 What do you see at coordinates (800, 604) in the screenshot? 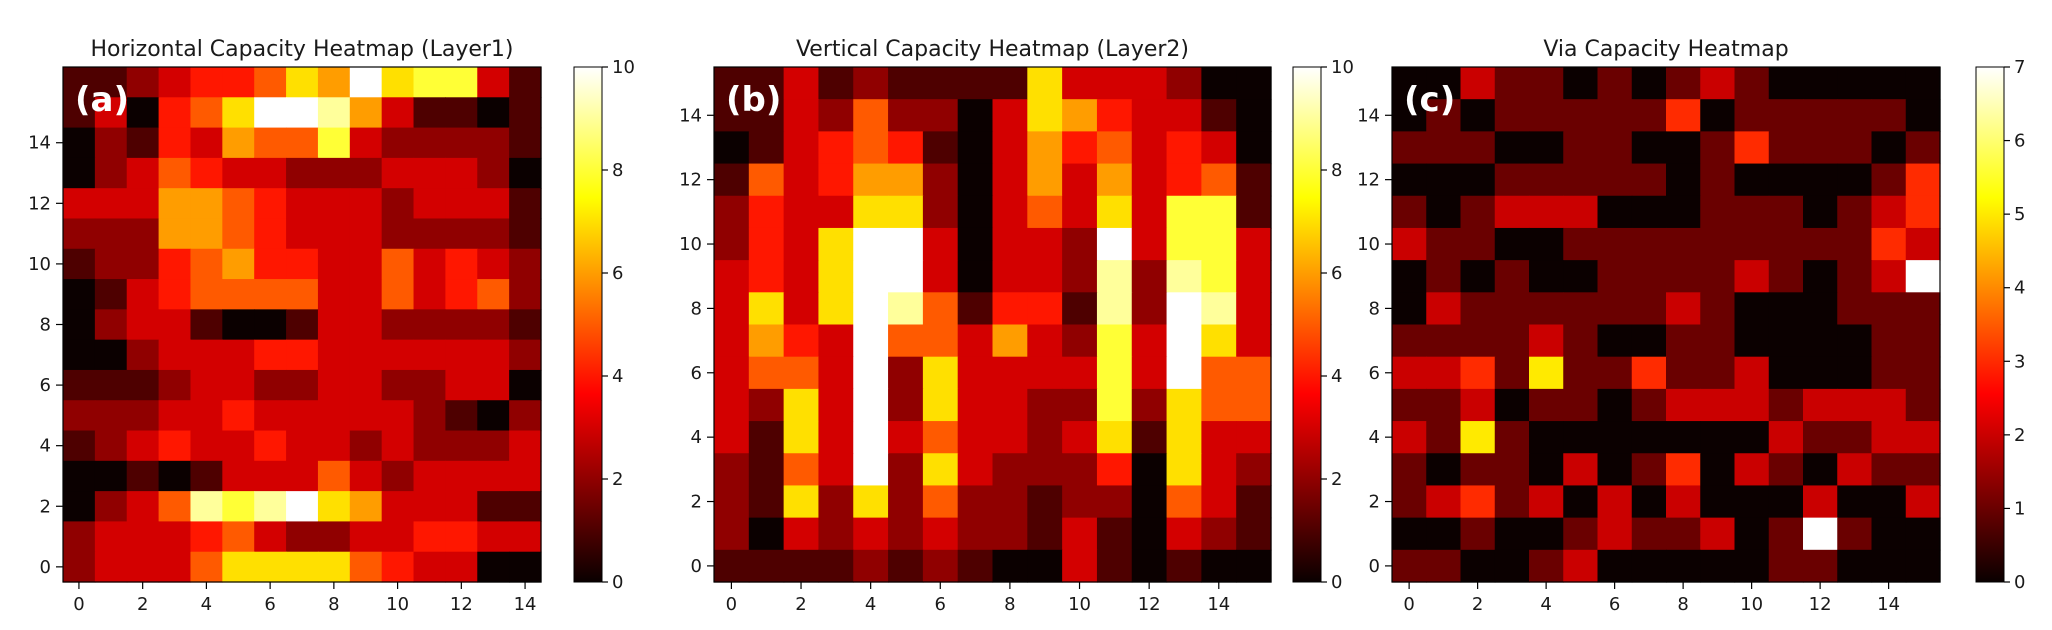
I see `x-tick-label: 2` at bounding box center [800, 604].